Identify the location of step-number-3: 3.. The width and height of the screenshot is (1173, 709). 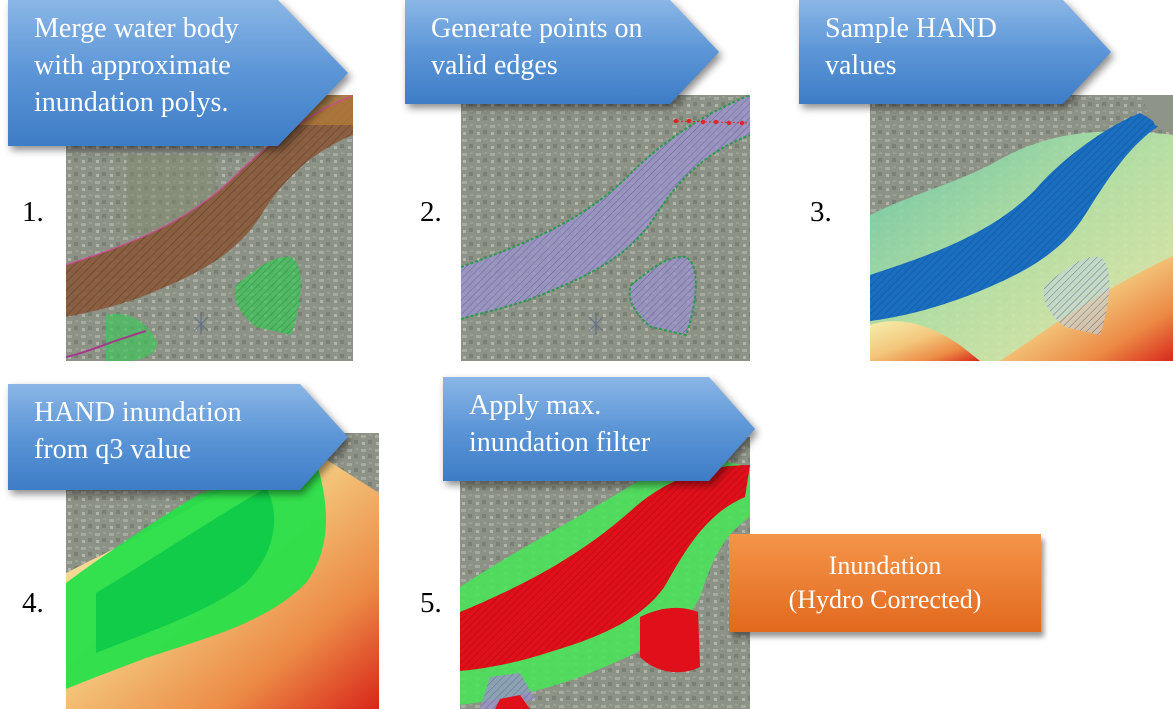
(821, 212).